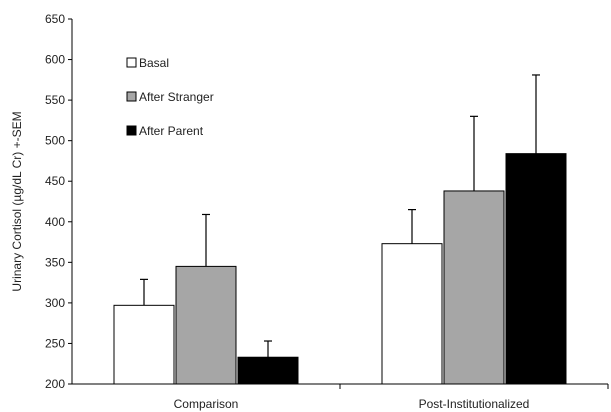 The width and height of the screenshot is (611, 412). I want to click on legend-label: Basal, so click(154, 63).